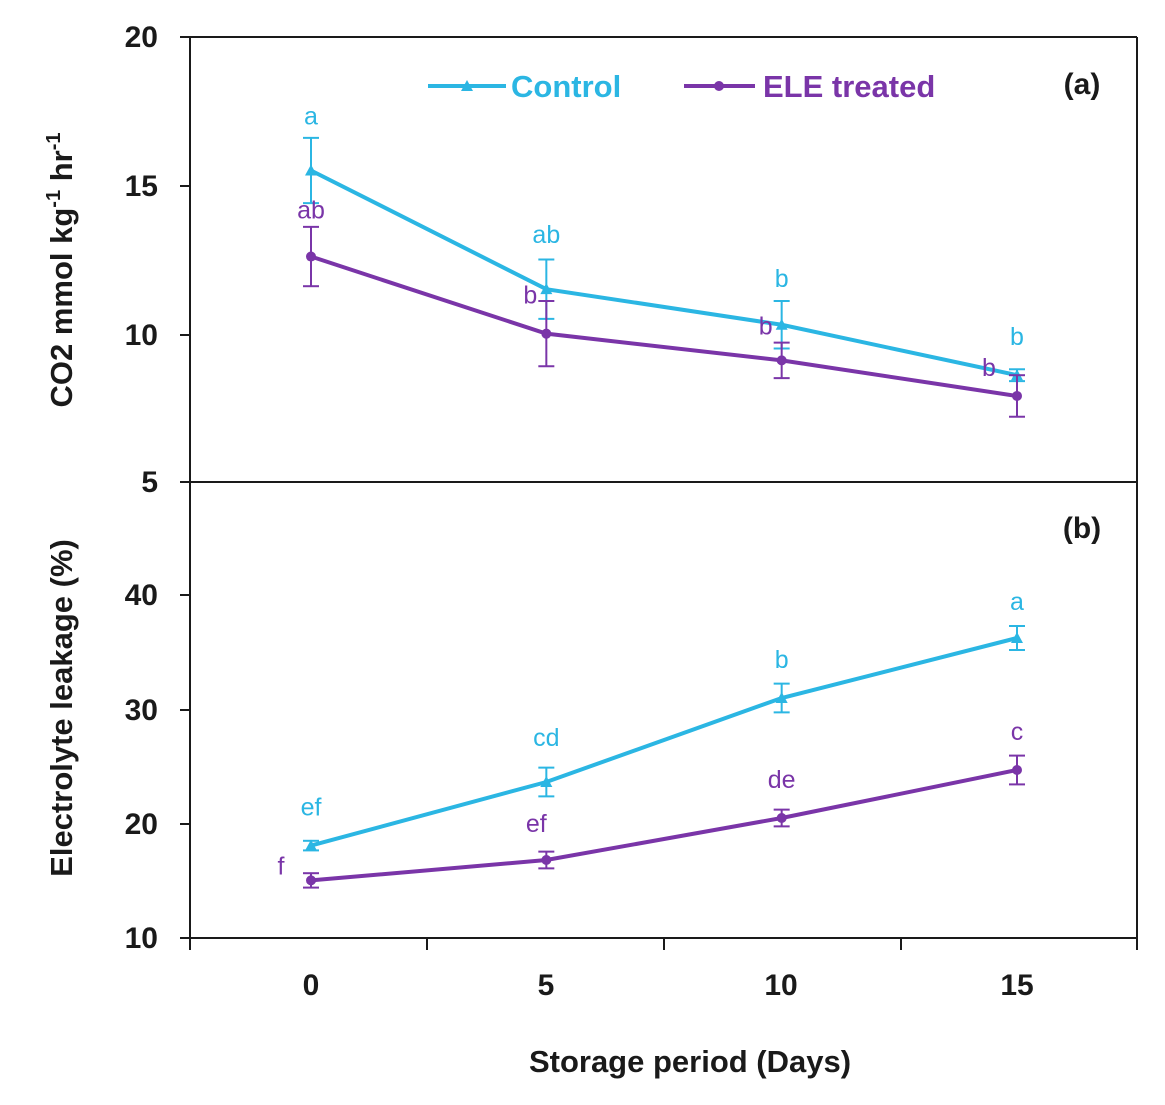 The image size is (1165, 1105). I want to click on treated-series-line-a, so click(664, 326).